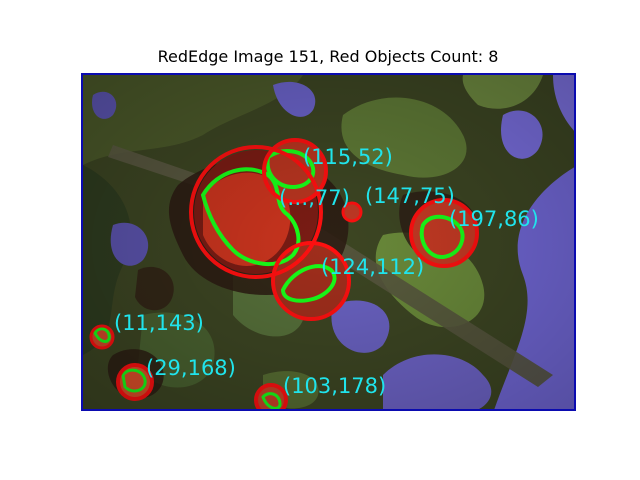 The width and height of the screenshot is (640, 480). What do you see at coordinates (494, 219) in the screenshot?
I see `object-label: (197,86)` at bounding box center [494, 219].